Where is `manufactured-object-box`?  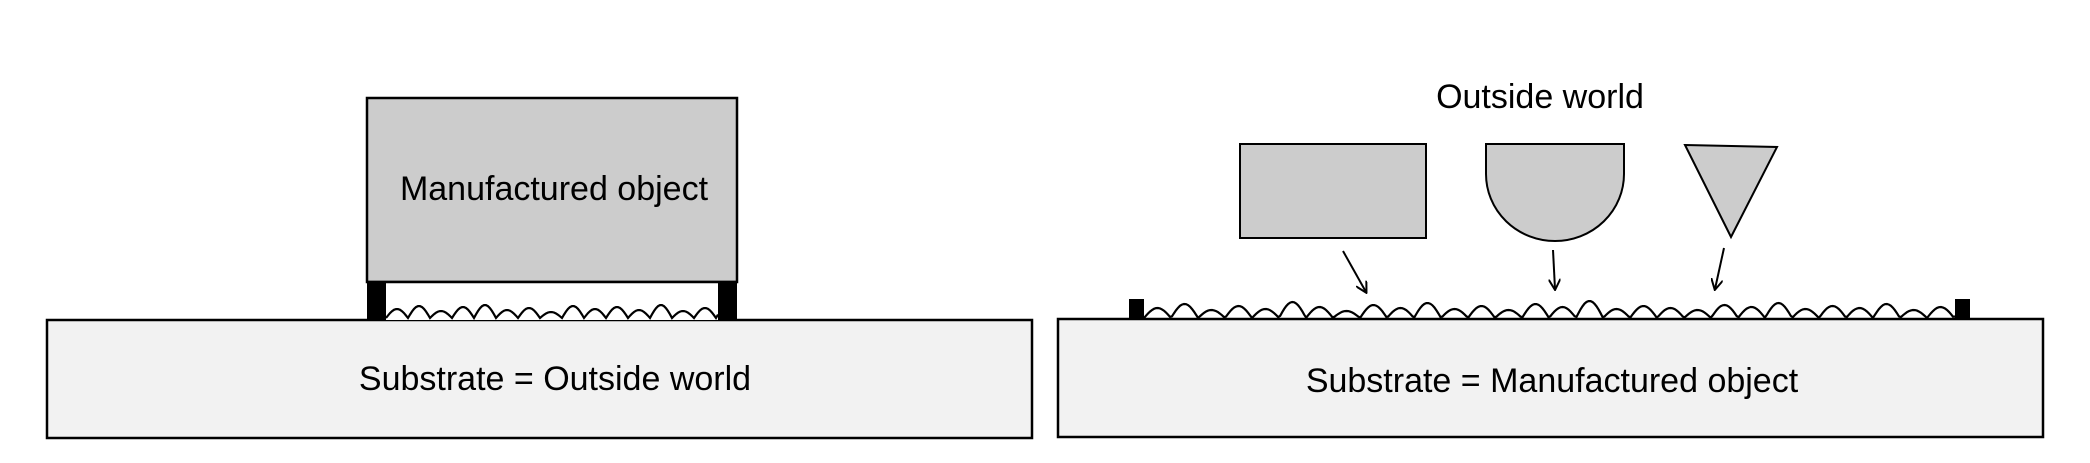 manufactured-object-box is located at coordinates (552, 190).